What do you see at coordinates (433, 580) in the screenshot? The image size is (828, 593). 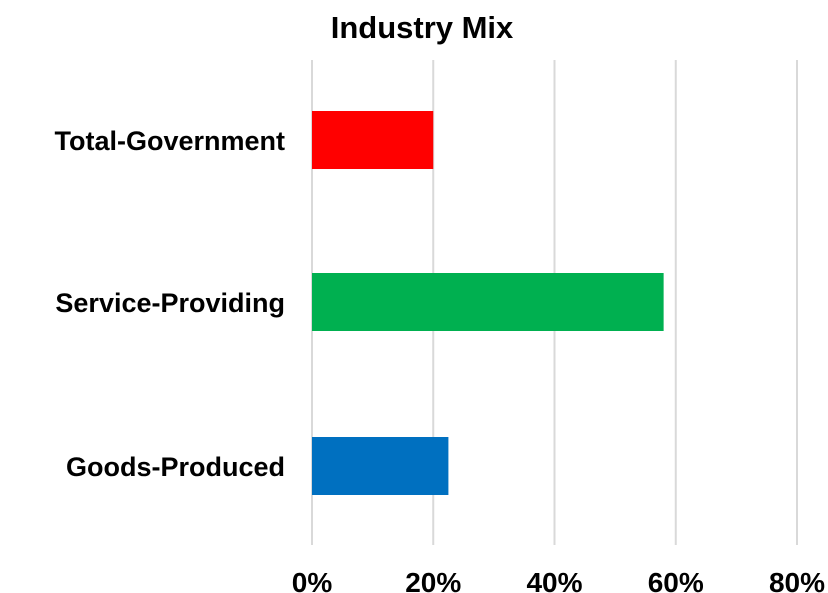 I see `x-tick-label: 20%` at bounding box center [433, 580].